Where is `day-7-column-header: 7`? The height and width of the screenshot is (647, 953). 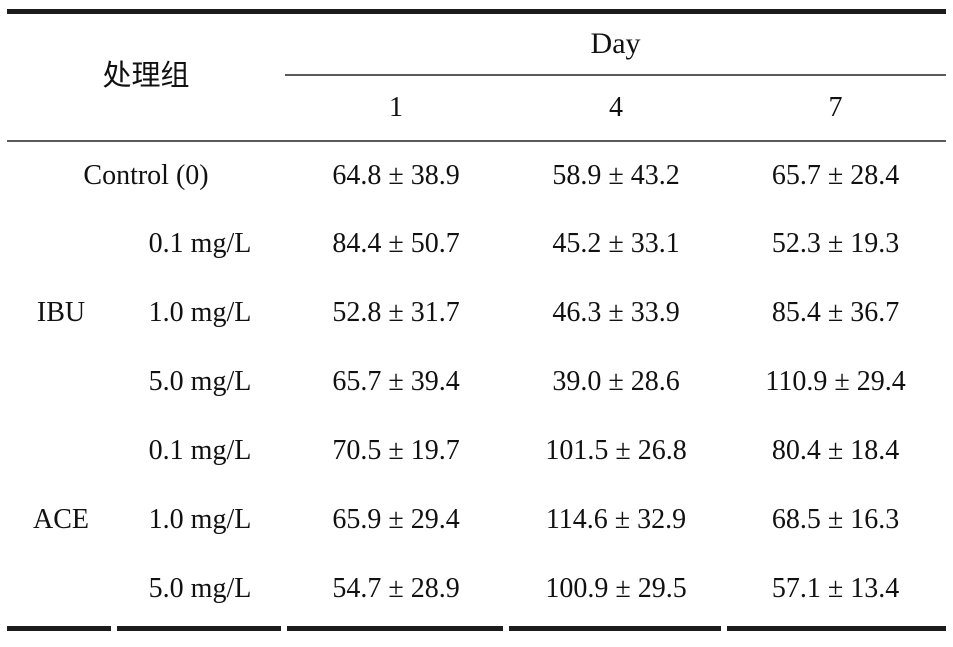 day-7-column-header: 7 is located at coordinates (836, 108).